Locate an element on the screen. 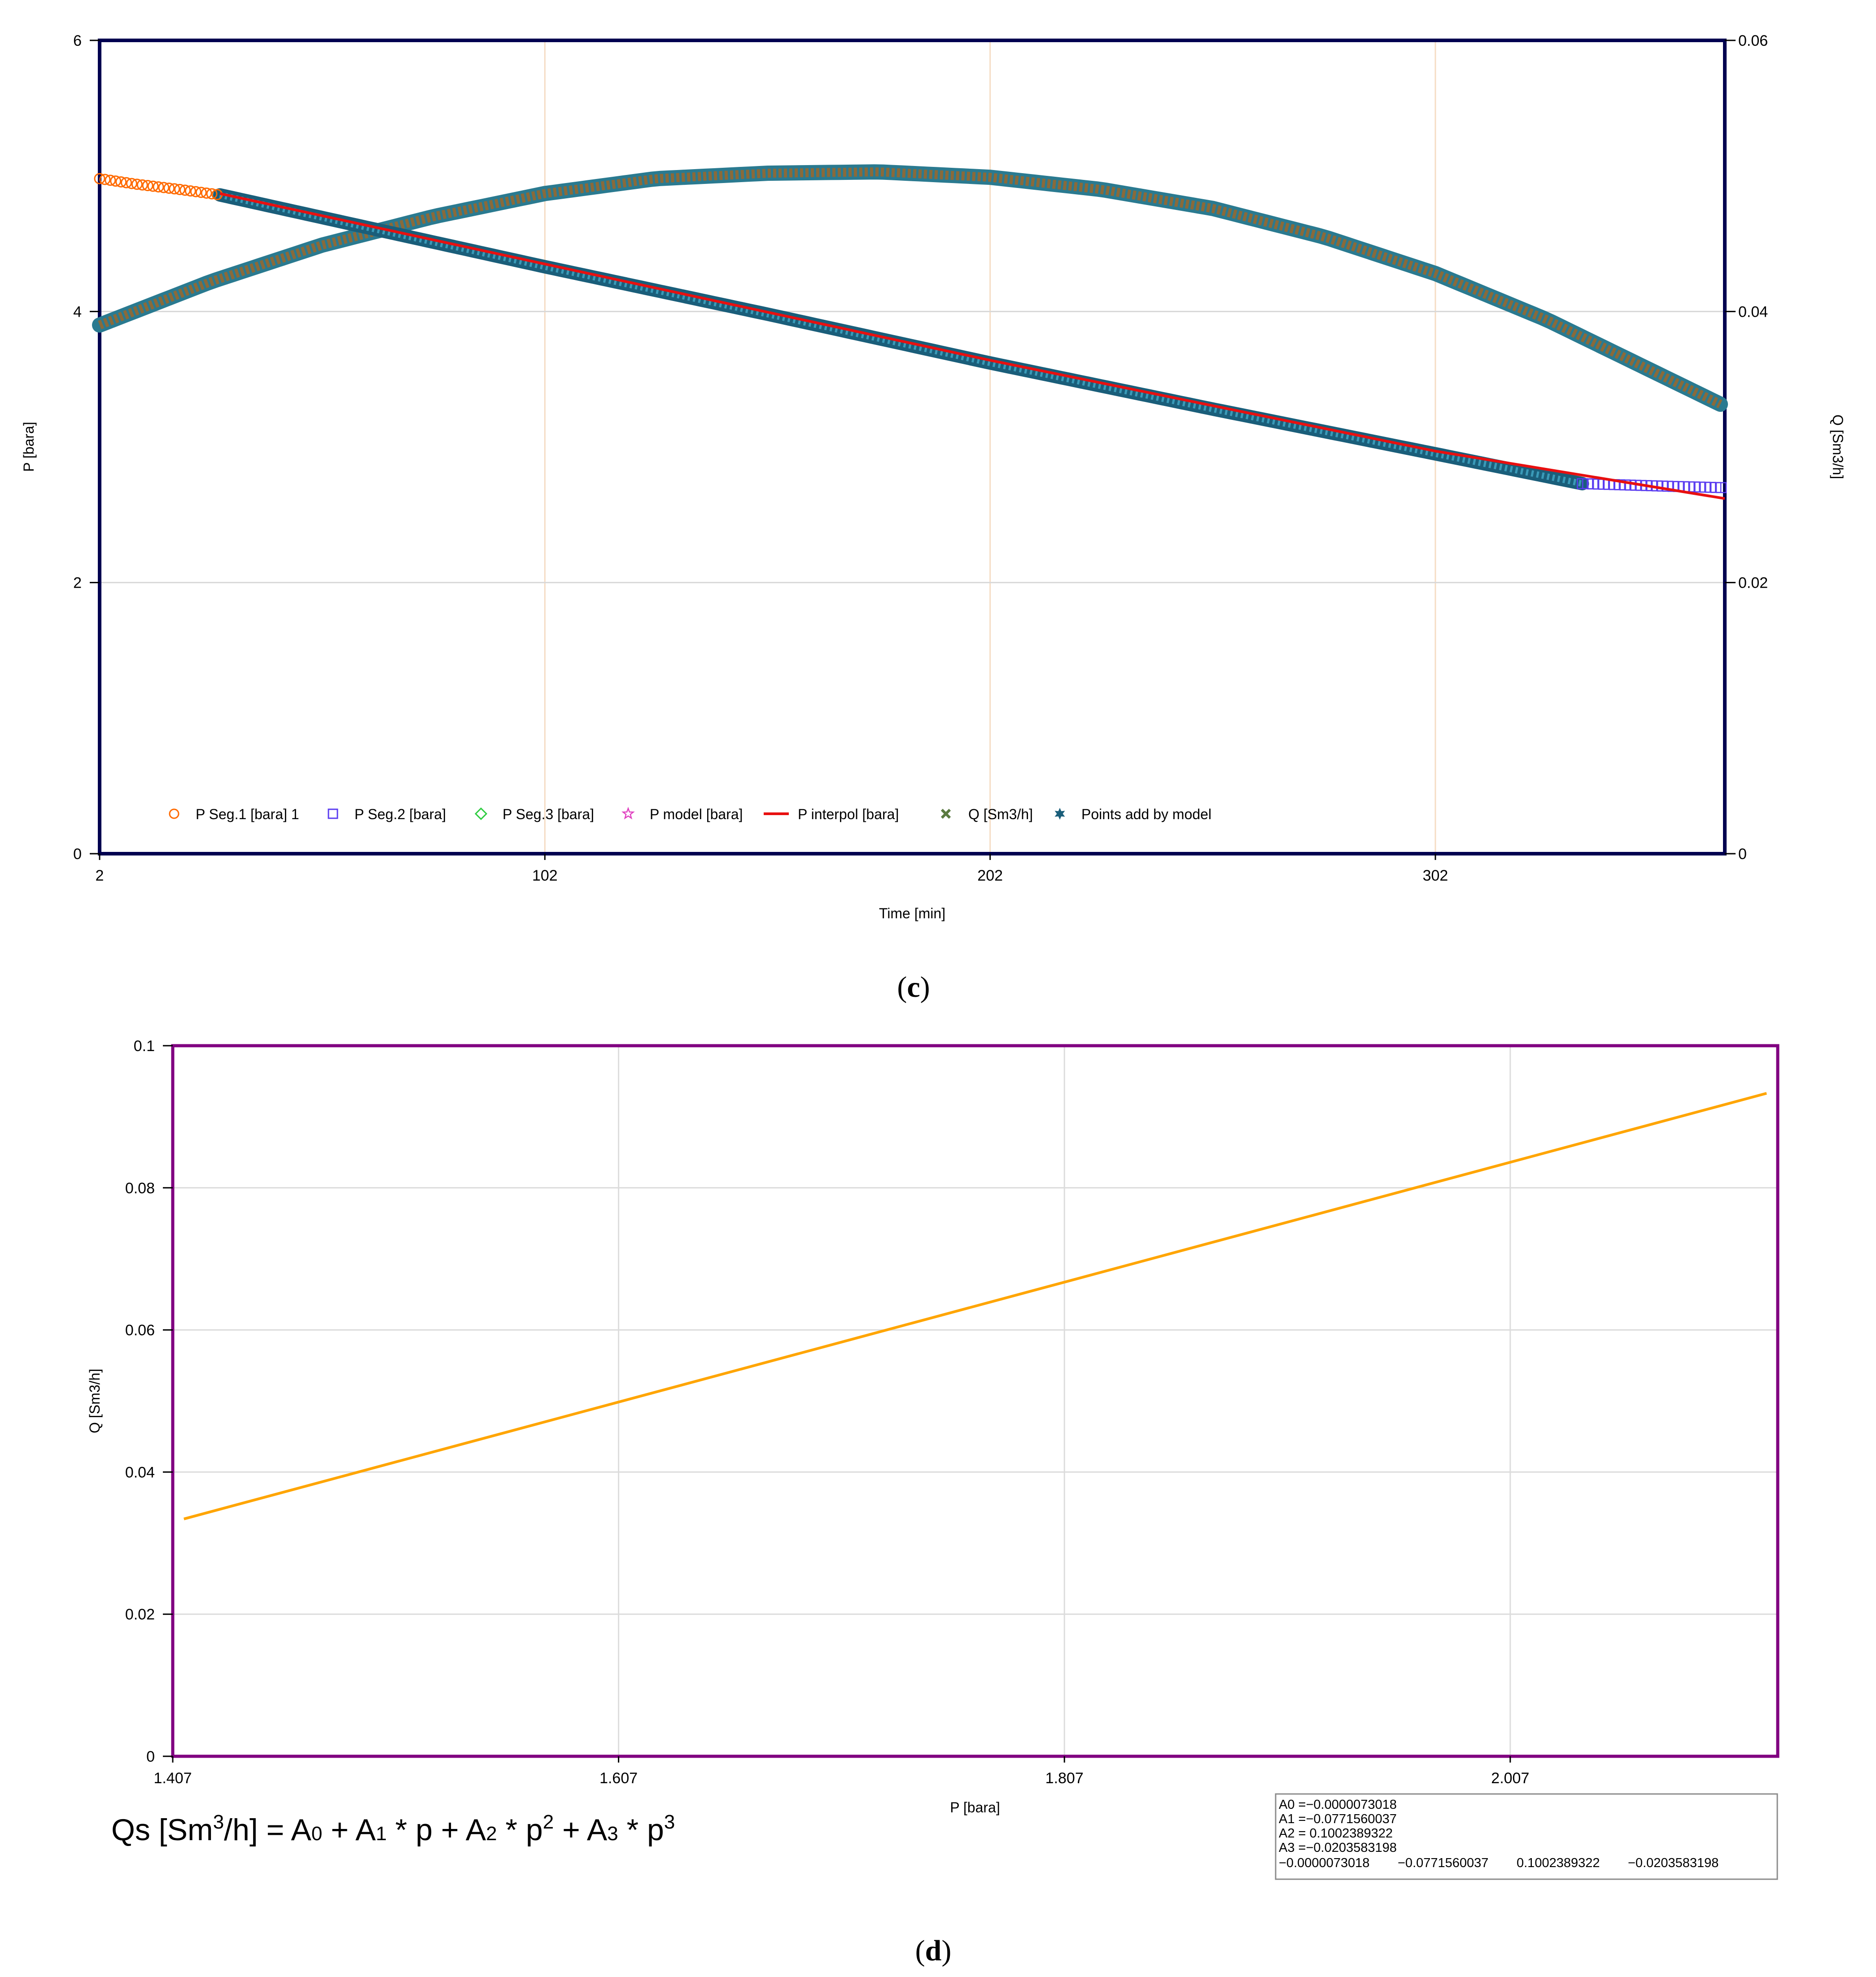 This screenshot has height=1977, width=1876. chart-d-y-tick-label: 0.02 is located at coordinates (140, 1615).